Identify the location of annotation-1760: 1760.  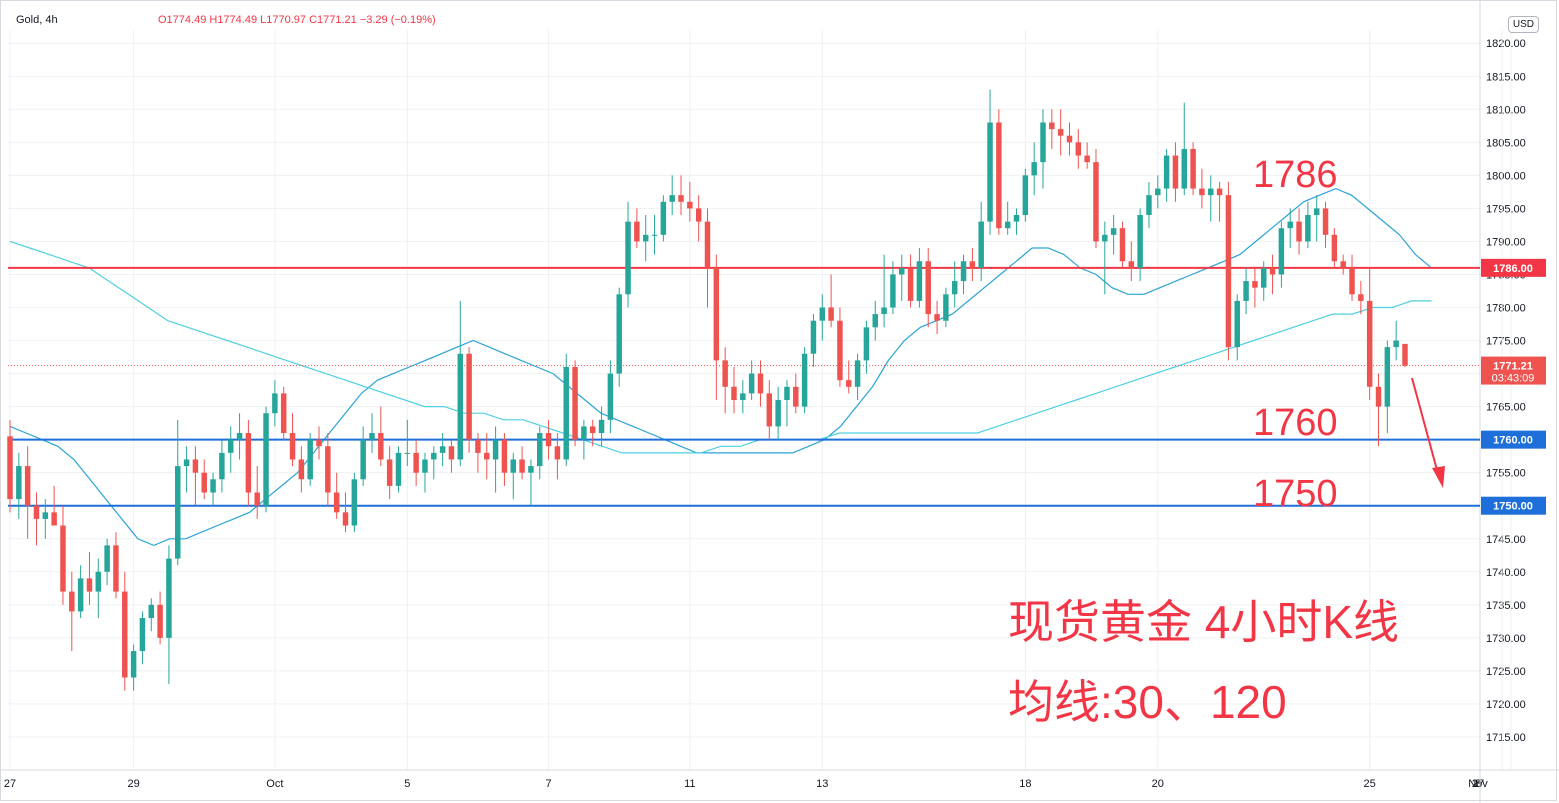
(1295, 423).